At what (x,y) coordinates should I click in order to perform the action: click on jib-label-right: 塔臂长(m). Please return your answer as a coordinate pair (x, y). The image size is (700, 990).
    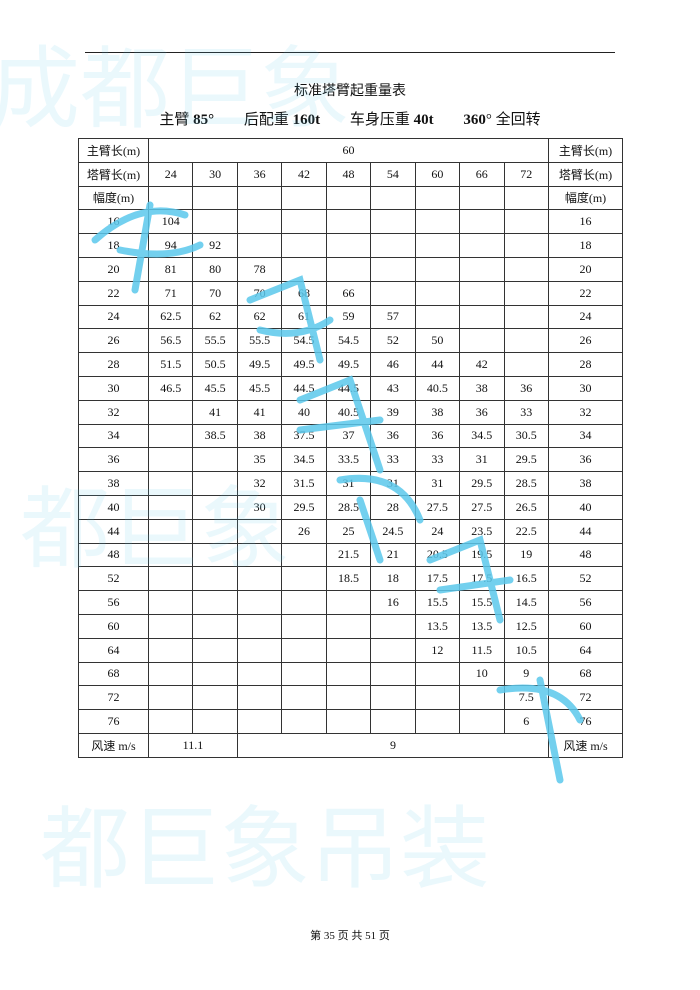
    Looking at the image, I should click on (585, 174).